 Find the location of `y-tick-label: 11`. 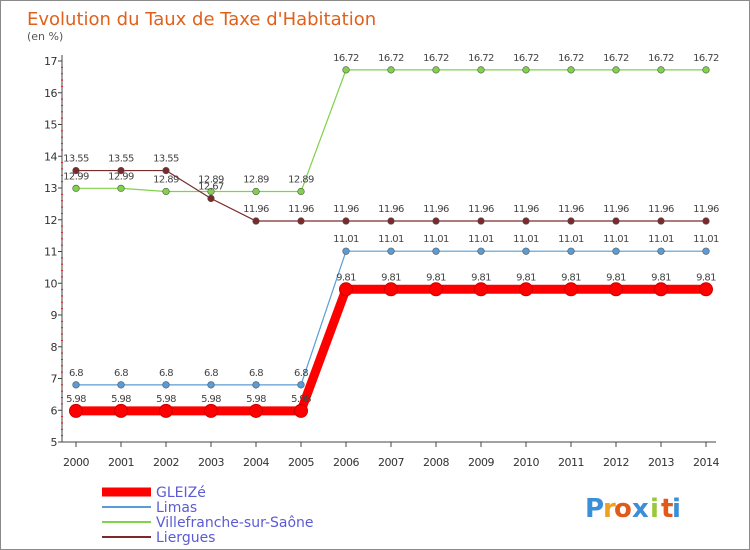

y-tick-label: 11 is located at coordinates (50, 252).